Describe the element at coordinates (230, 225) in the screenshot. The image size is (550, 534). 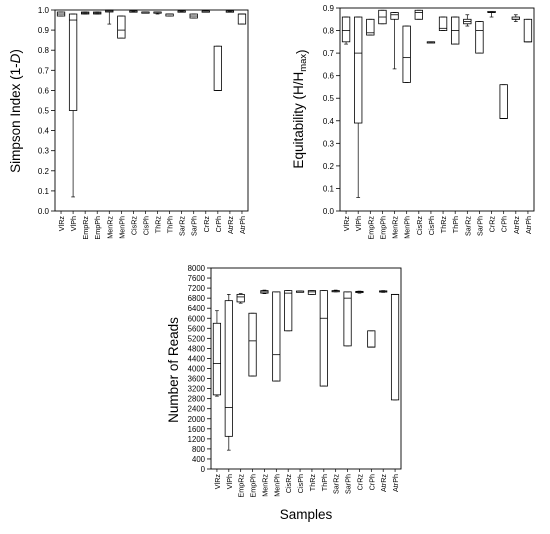
I see `x-tick-label: AtrRz` at that location.